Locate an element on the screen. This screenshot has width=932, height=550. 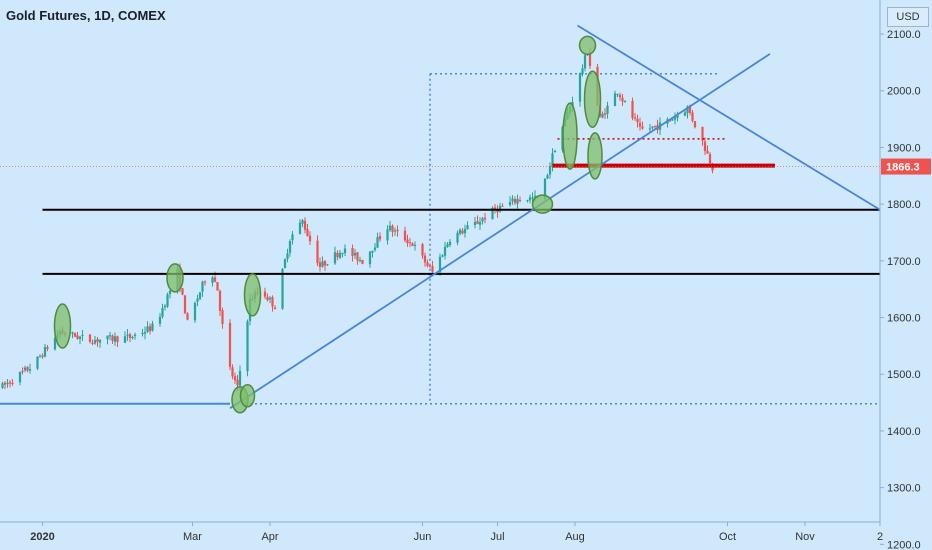
currency-button: USD is located at coordinates (908, 17).